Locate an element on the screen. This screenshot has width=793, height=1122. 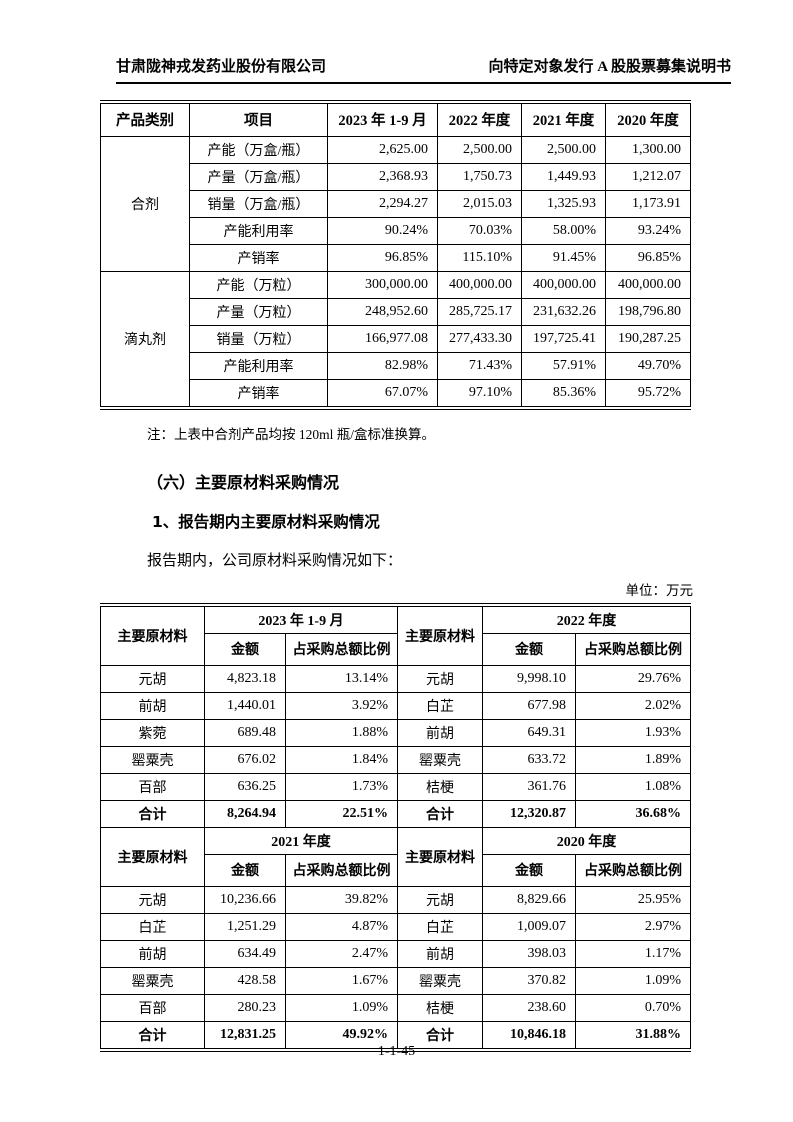
capacity-table-row: 产能利用率 90.24% 70.03% 58.00% 93.24% is located at coordinates (396, 230).